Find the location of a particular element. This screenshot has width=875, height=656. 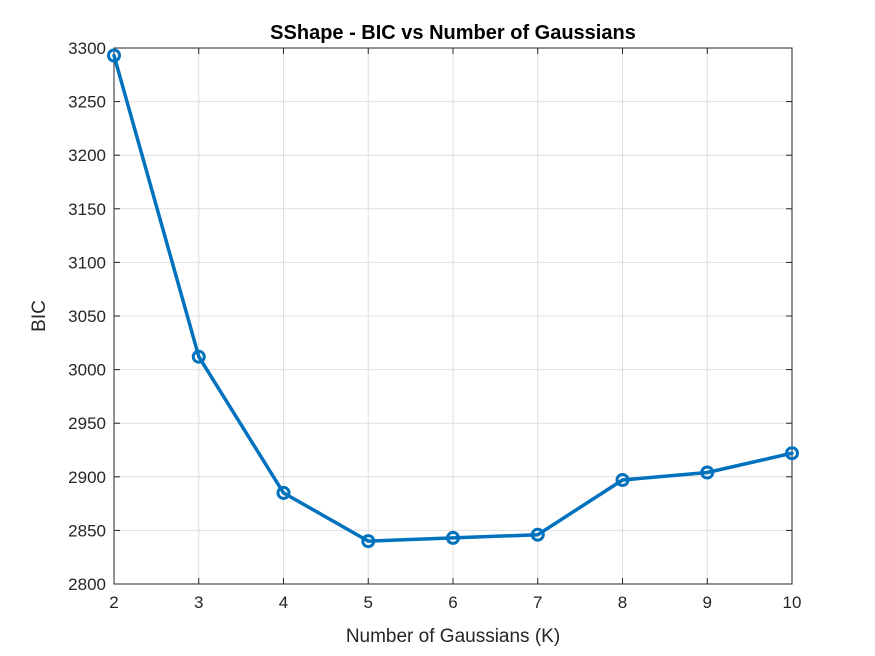

y-tick-label: 3100 is located at coordinates (87, 262).